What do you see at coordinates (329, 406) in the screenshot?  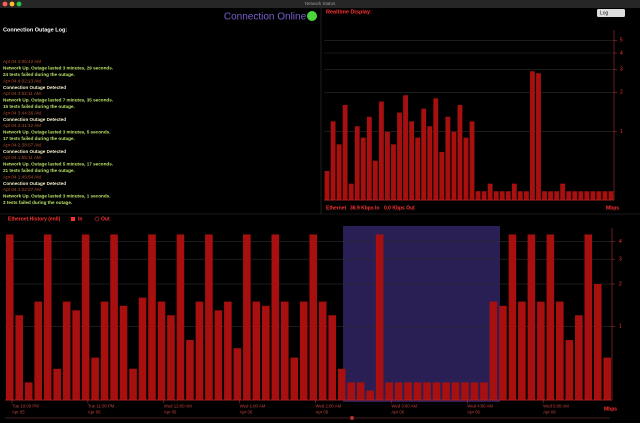 I see `x-tick-label: Wed 2:00 AM` at bounding box center [329, 406].